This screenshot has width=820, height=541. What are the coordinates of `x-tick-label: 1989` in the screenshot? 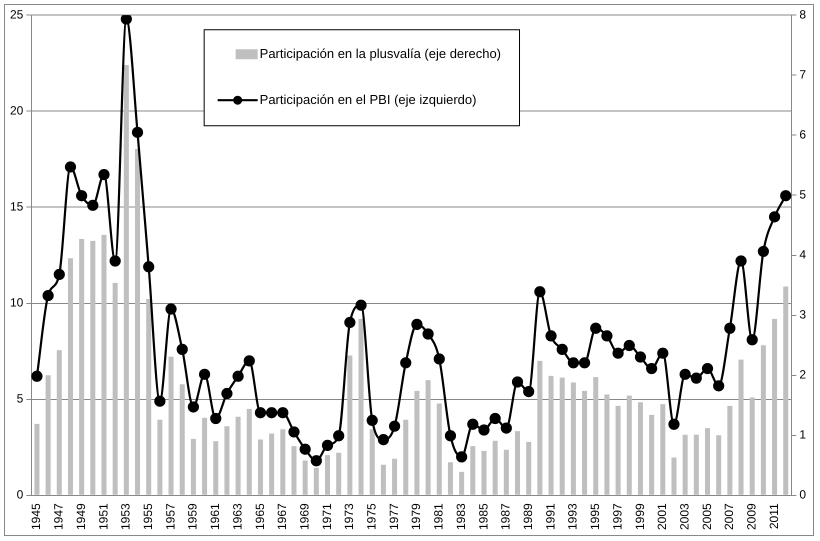 It's located at (528, 516).